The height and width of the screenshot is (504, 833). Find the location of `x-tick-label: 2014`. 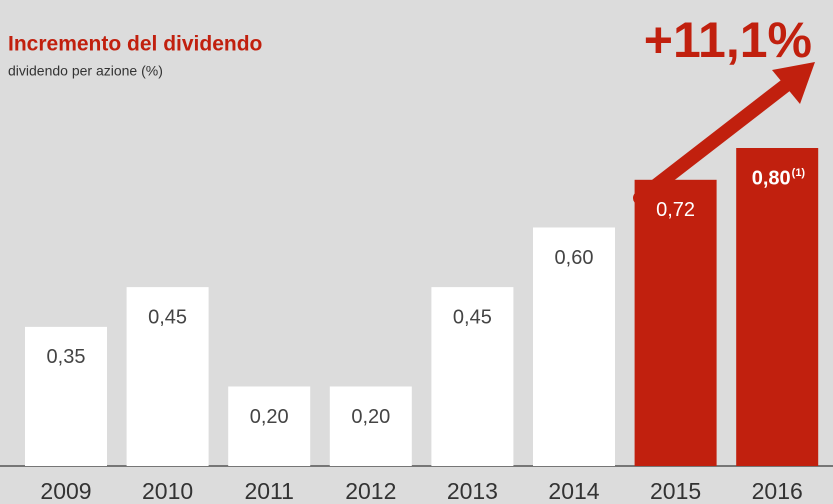

x-tick-label: 2014 is located at coordinates (573, 491).